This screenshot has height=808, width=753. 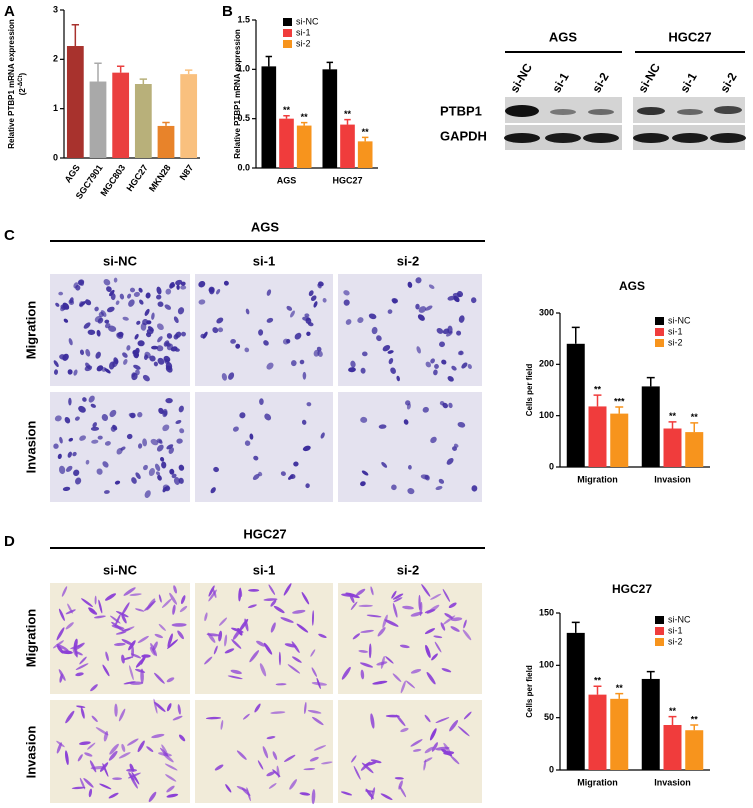 I want to click on y-tick-label: 1.0, so click(x=243, y=69).